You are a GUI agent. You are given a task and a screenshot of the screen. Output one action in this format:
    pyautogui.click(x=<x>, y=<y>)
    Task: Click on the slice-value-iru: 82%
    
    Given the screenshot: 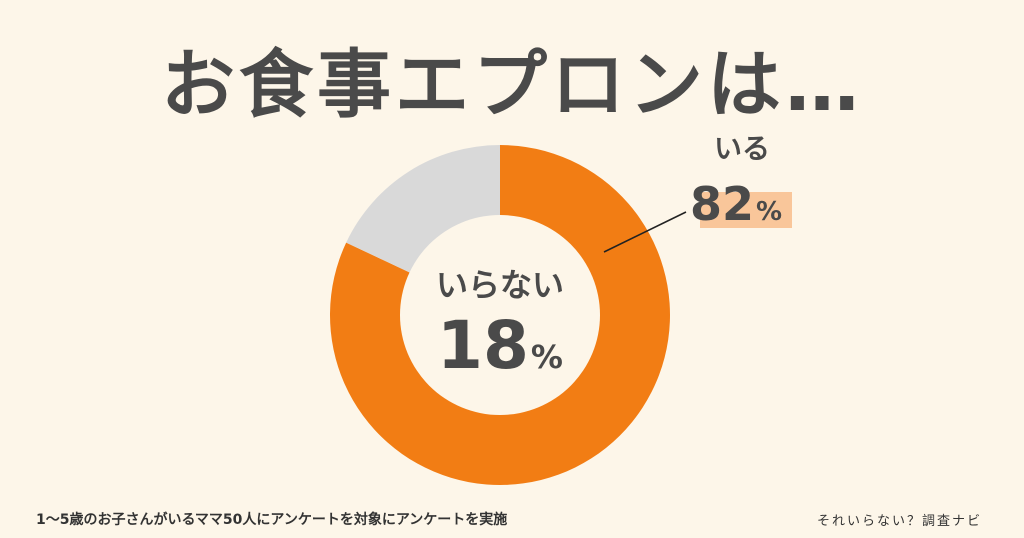 What is the action you would take?
    pyautogui.click(x=736, y=204)
    